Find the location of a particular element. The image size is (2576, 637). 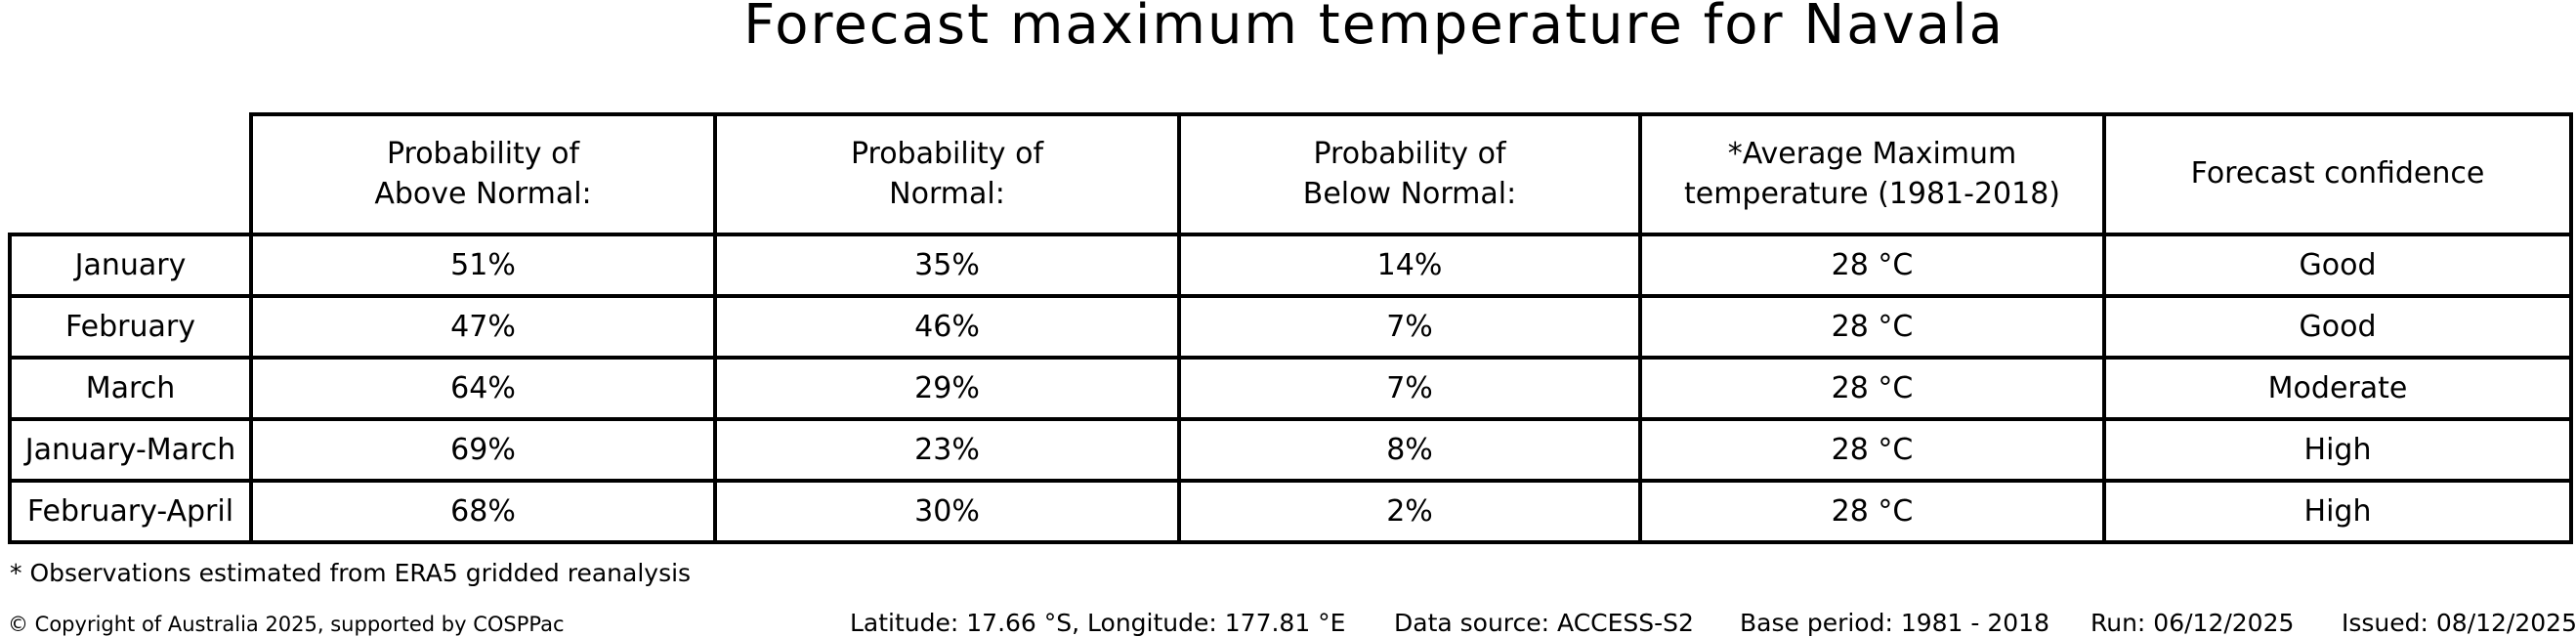

cell-above-normal: 69% is located at coordinates (483, 450).